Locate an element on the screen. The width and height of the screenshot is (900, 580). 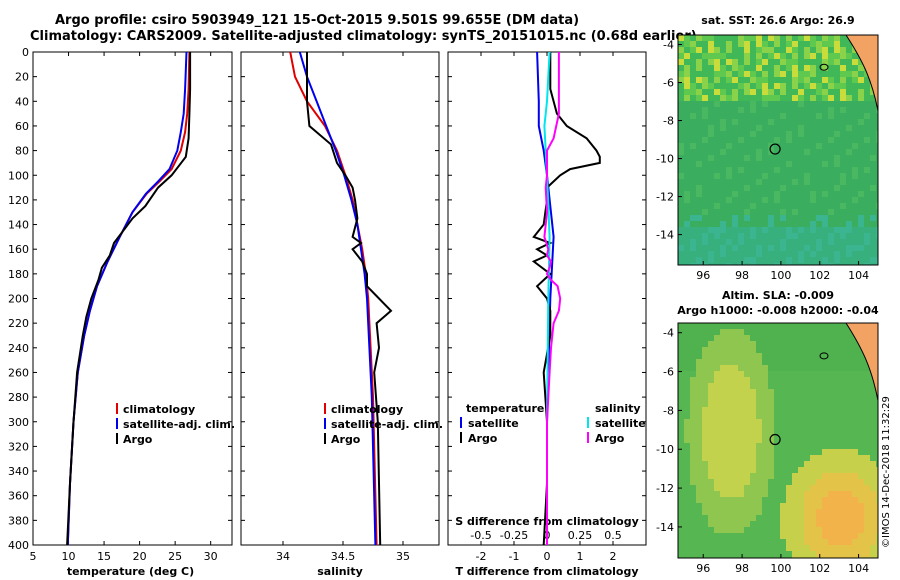
y-tick-label: 400 is located at coordinates (18, 545).